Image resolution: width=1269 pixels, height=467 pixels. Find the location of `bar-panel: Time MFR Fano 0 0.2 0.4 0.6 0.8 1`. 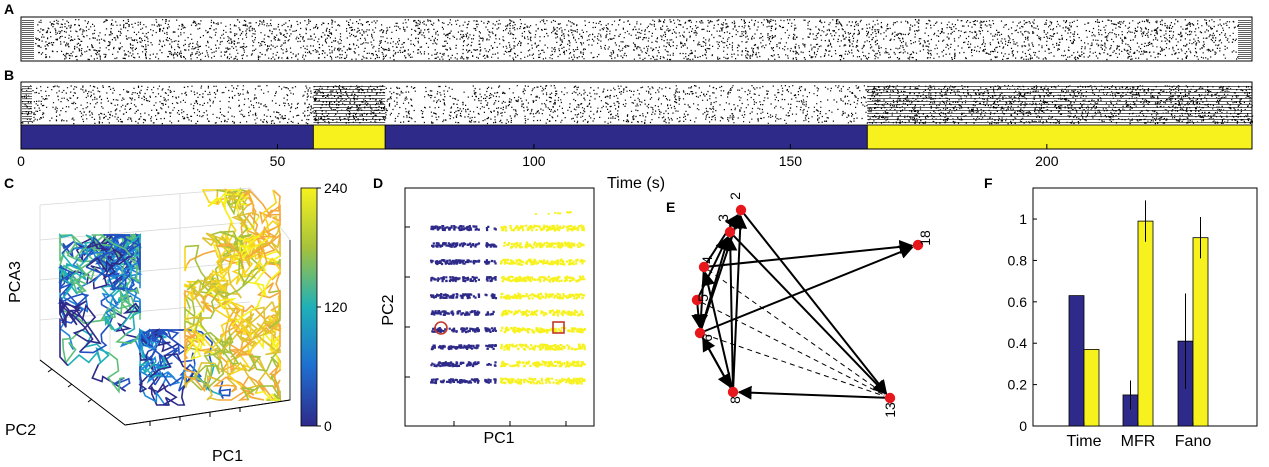

bar-panel: Time MFR Fano 0 0.2 0.4 0.6 0.8 1 is located at coordinates (1133, 318).